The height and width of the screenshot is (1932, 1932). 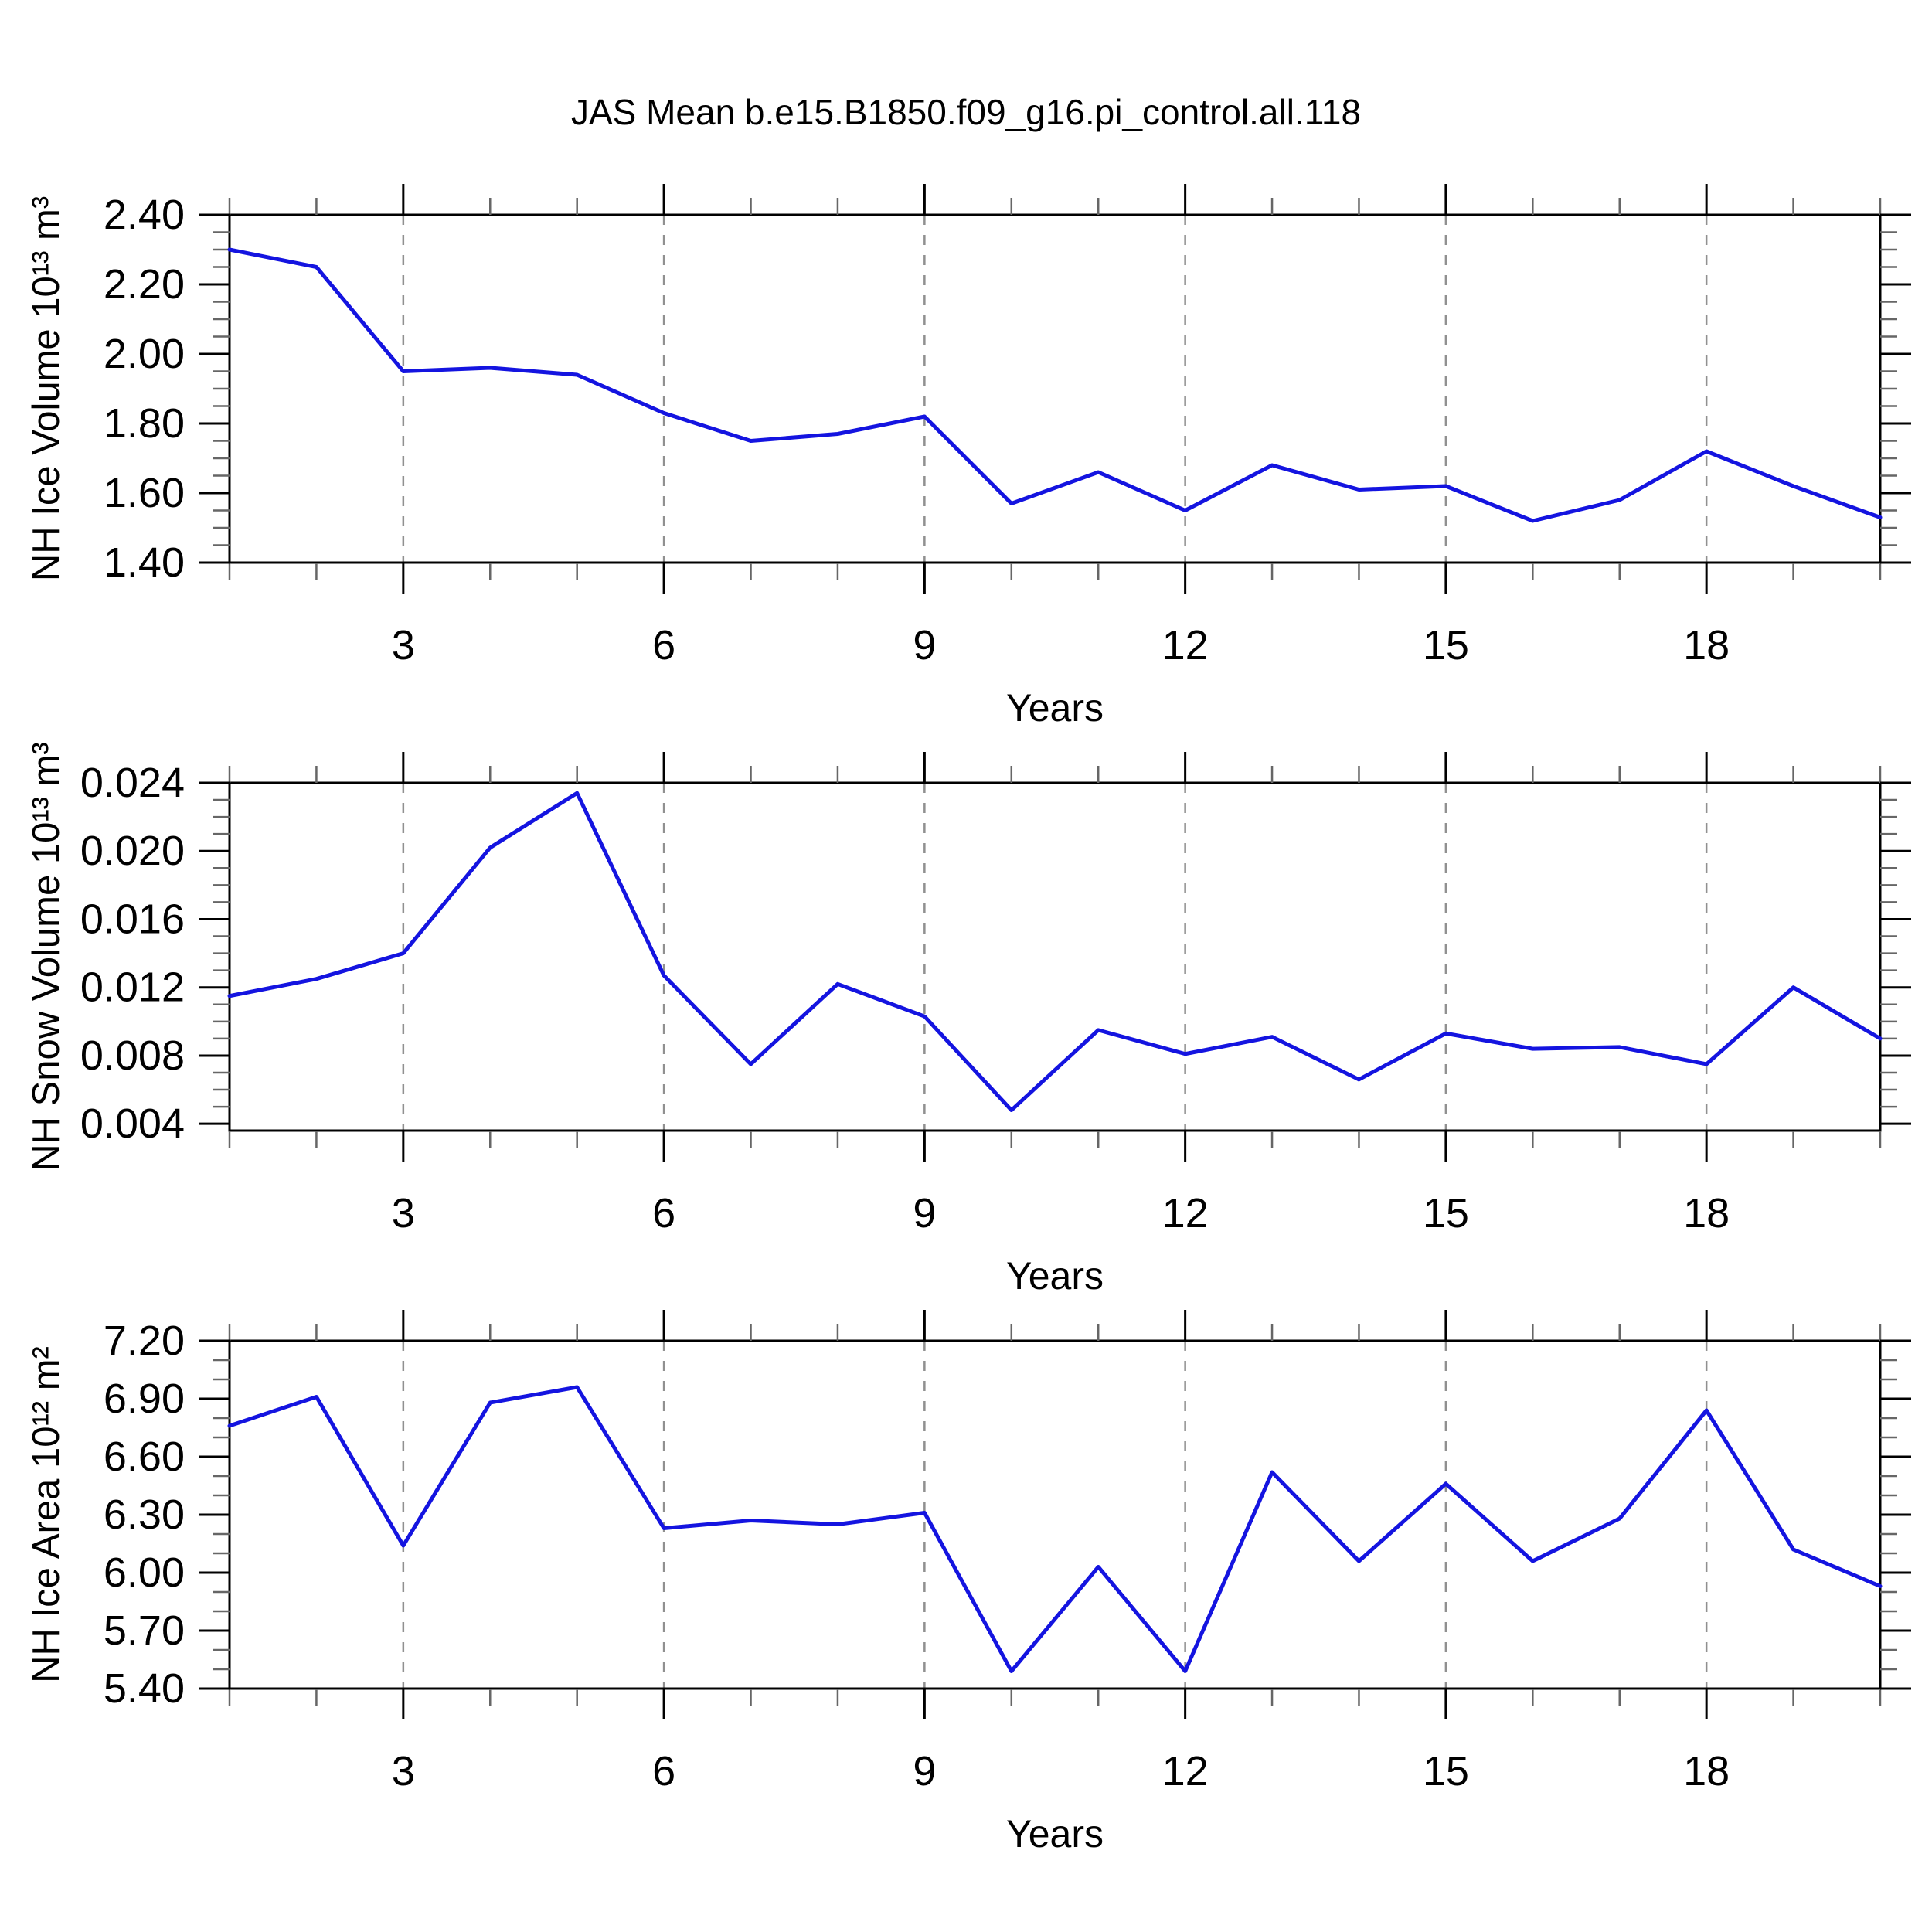 I want to click on y-tick-label: 2.00, so click(x=144, y=354).